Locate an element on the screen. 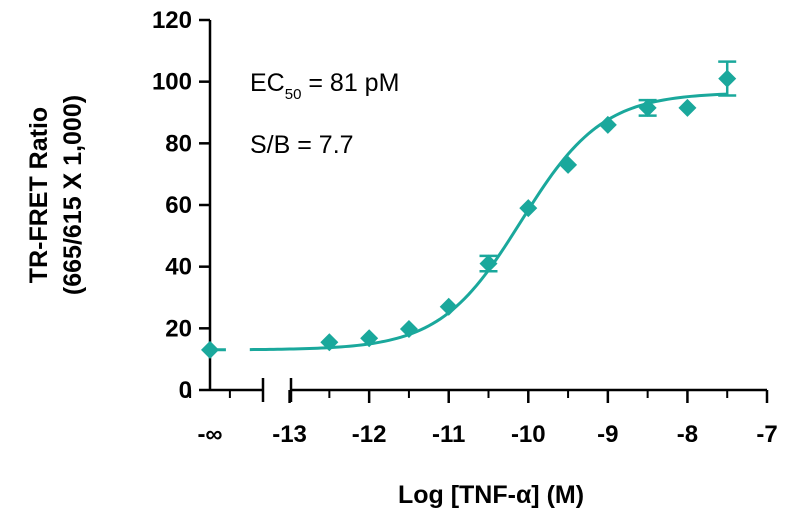 The height and width of the screenshot is (524, 791). y-axis-title-line-1: TR-FRET Ratio is located at coordinates (39, 195).